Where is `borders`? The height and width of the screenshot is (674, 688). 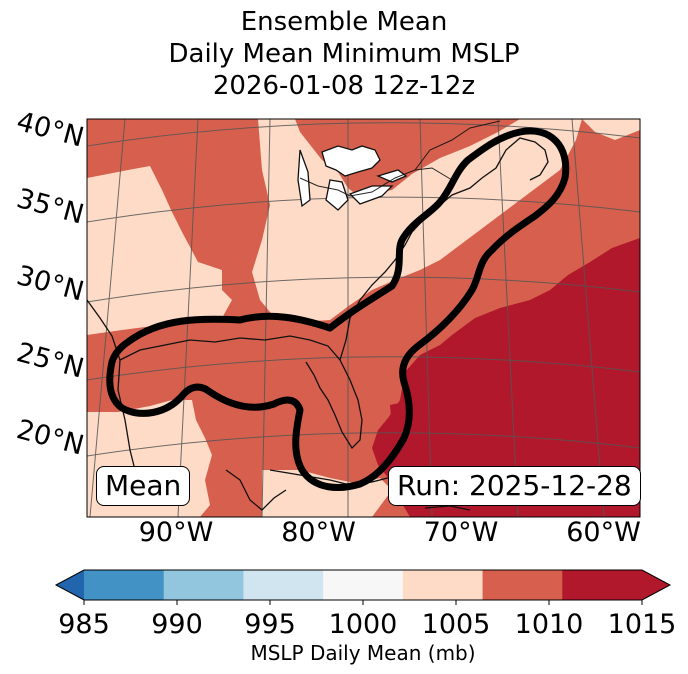 borders is located at coordinates (400, 158).